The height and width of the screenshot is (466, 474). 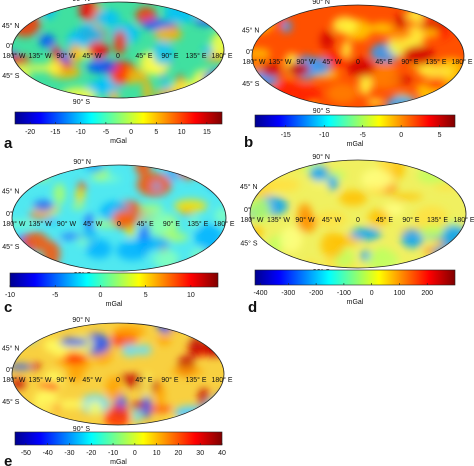 I want to click on colorbar-tick-label: 40, so click(x=222, y=453).